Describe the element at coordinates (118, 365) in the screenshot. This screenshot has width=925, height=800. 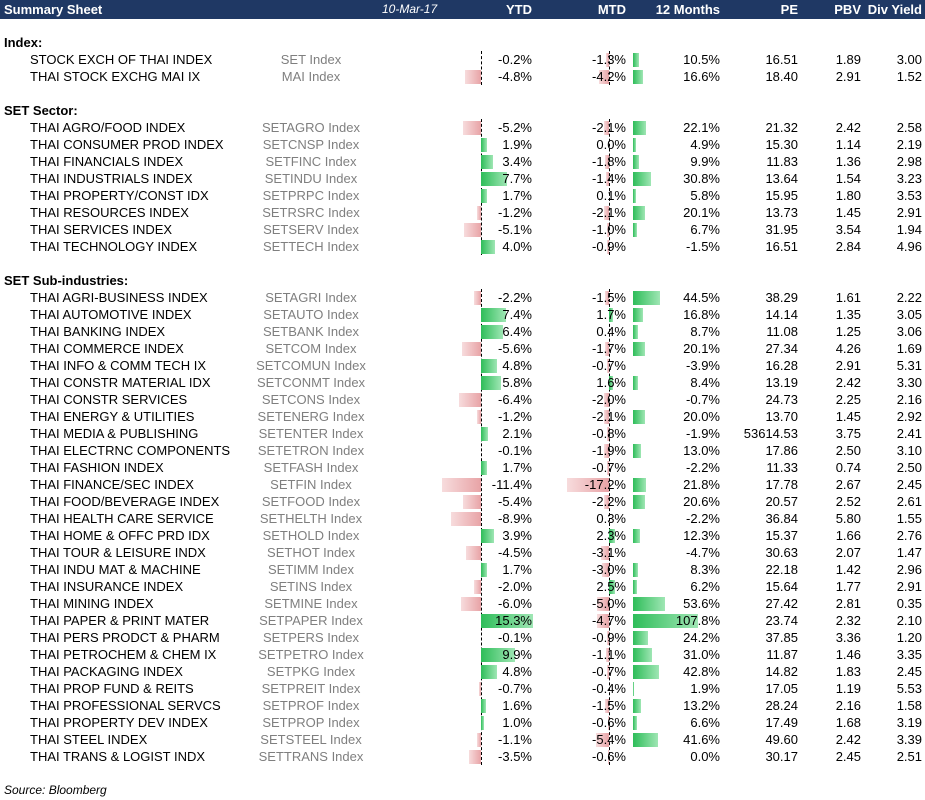
I see `index-name: THAI INFO & COMM TECH IX` at that location.